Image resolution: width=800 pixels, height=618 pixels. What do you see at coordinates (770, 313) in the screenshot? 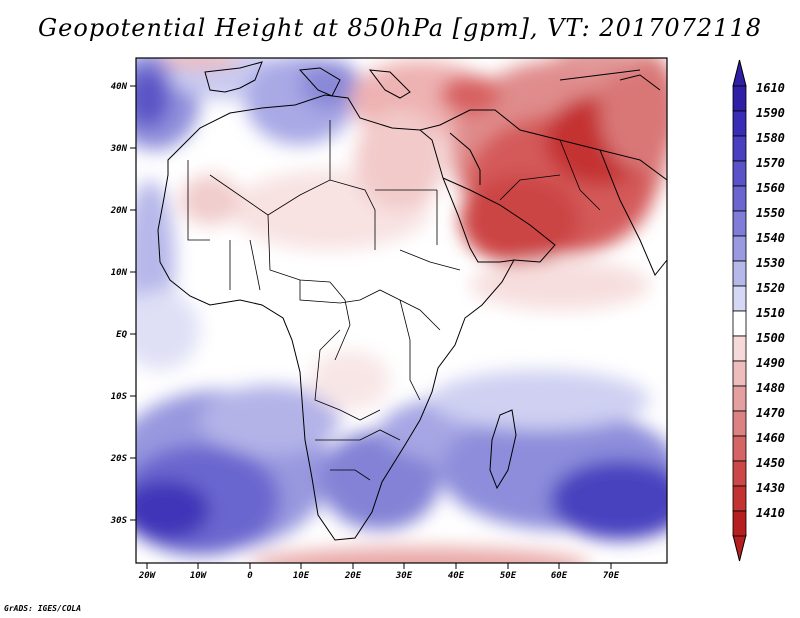
I see `colorbar-label: 1510` at bounding box center [770, 313].